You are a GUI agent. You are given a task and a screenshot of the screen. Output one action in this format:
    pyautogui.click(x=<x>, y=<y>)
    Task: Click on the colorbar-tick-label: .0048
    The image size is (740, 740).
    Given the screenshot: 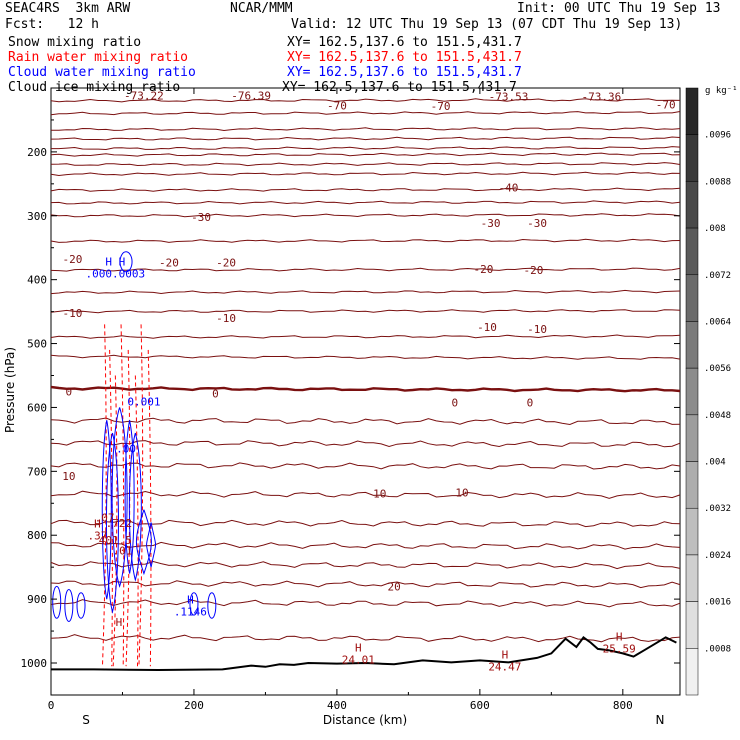 What is the action you would take?
    pyautogui.click(x=717, y=416)
    